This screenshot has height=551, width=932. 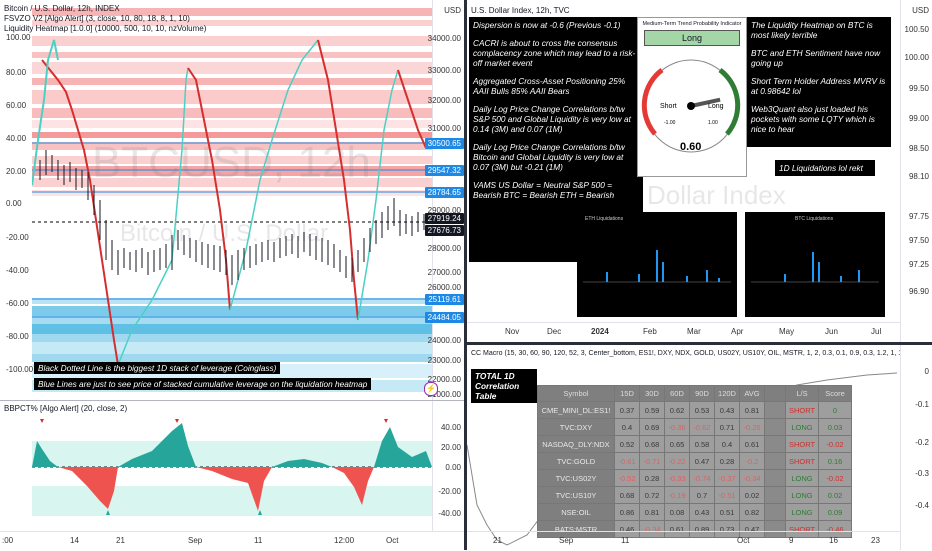 What do you see at coordinates (677, 461) in the screenshot?
I see `value-cell: -0.22` at bounding box center [677, 461].